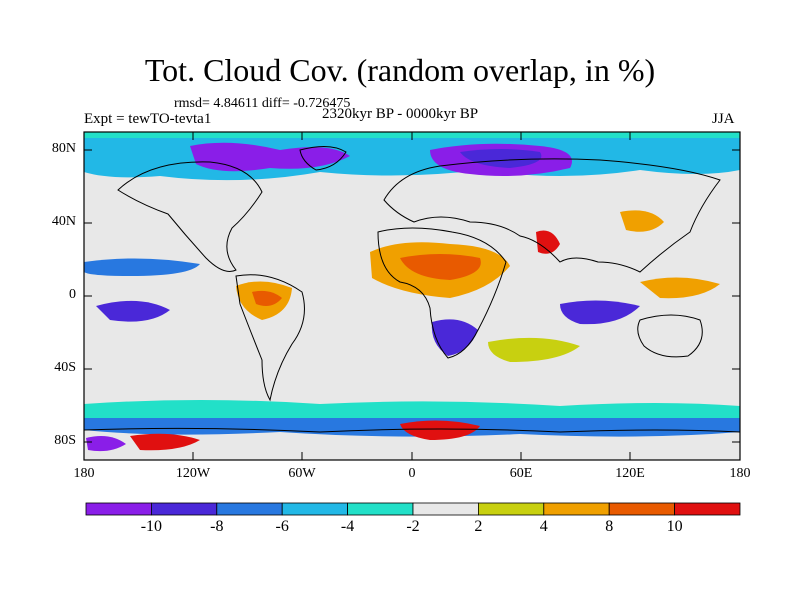 This screenshot has width=800, height=600. Describe the element at coordinates (548, 242) in the screenshot. I see `arabia-positive` at that location.